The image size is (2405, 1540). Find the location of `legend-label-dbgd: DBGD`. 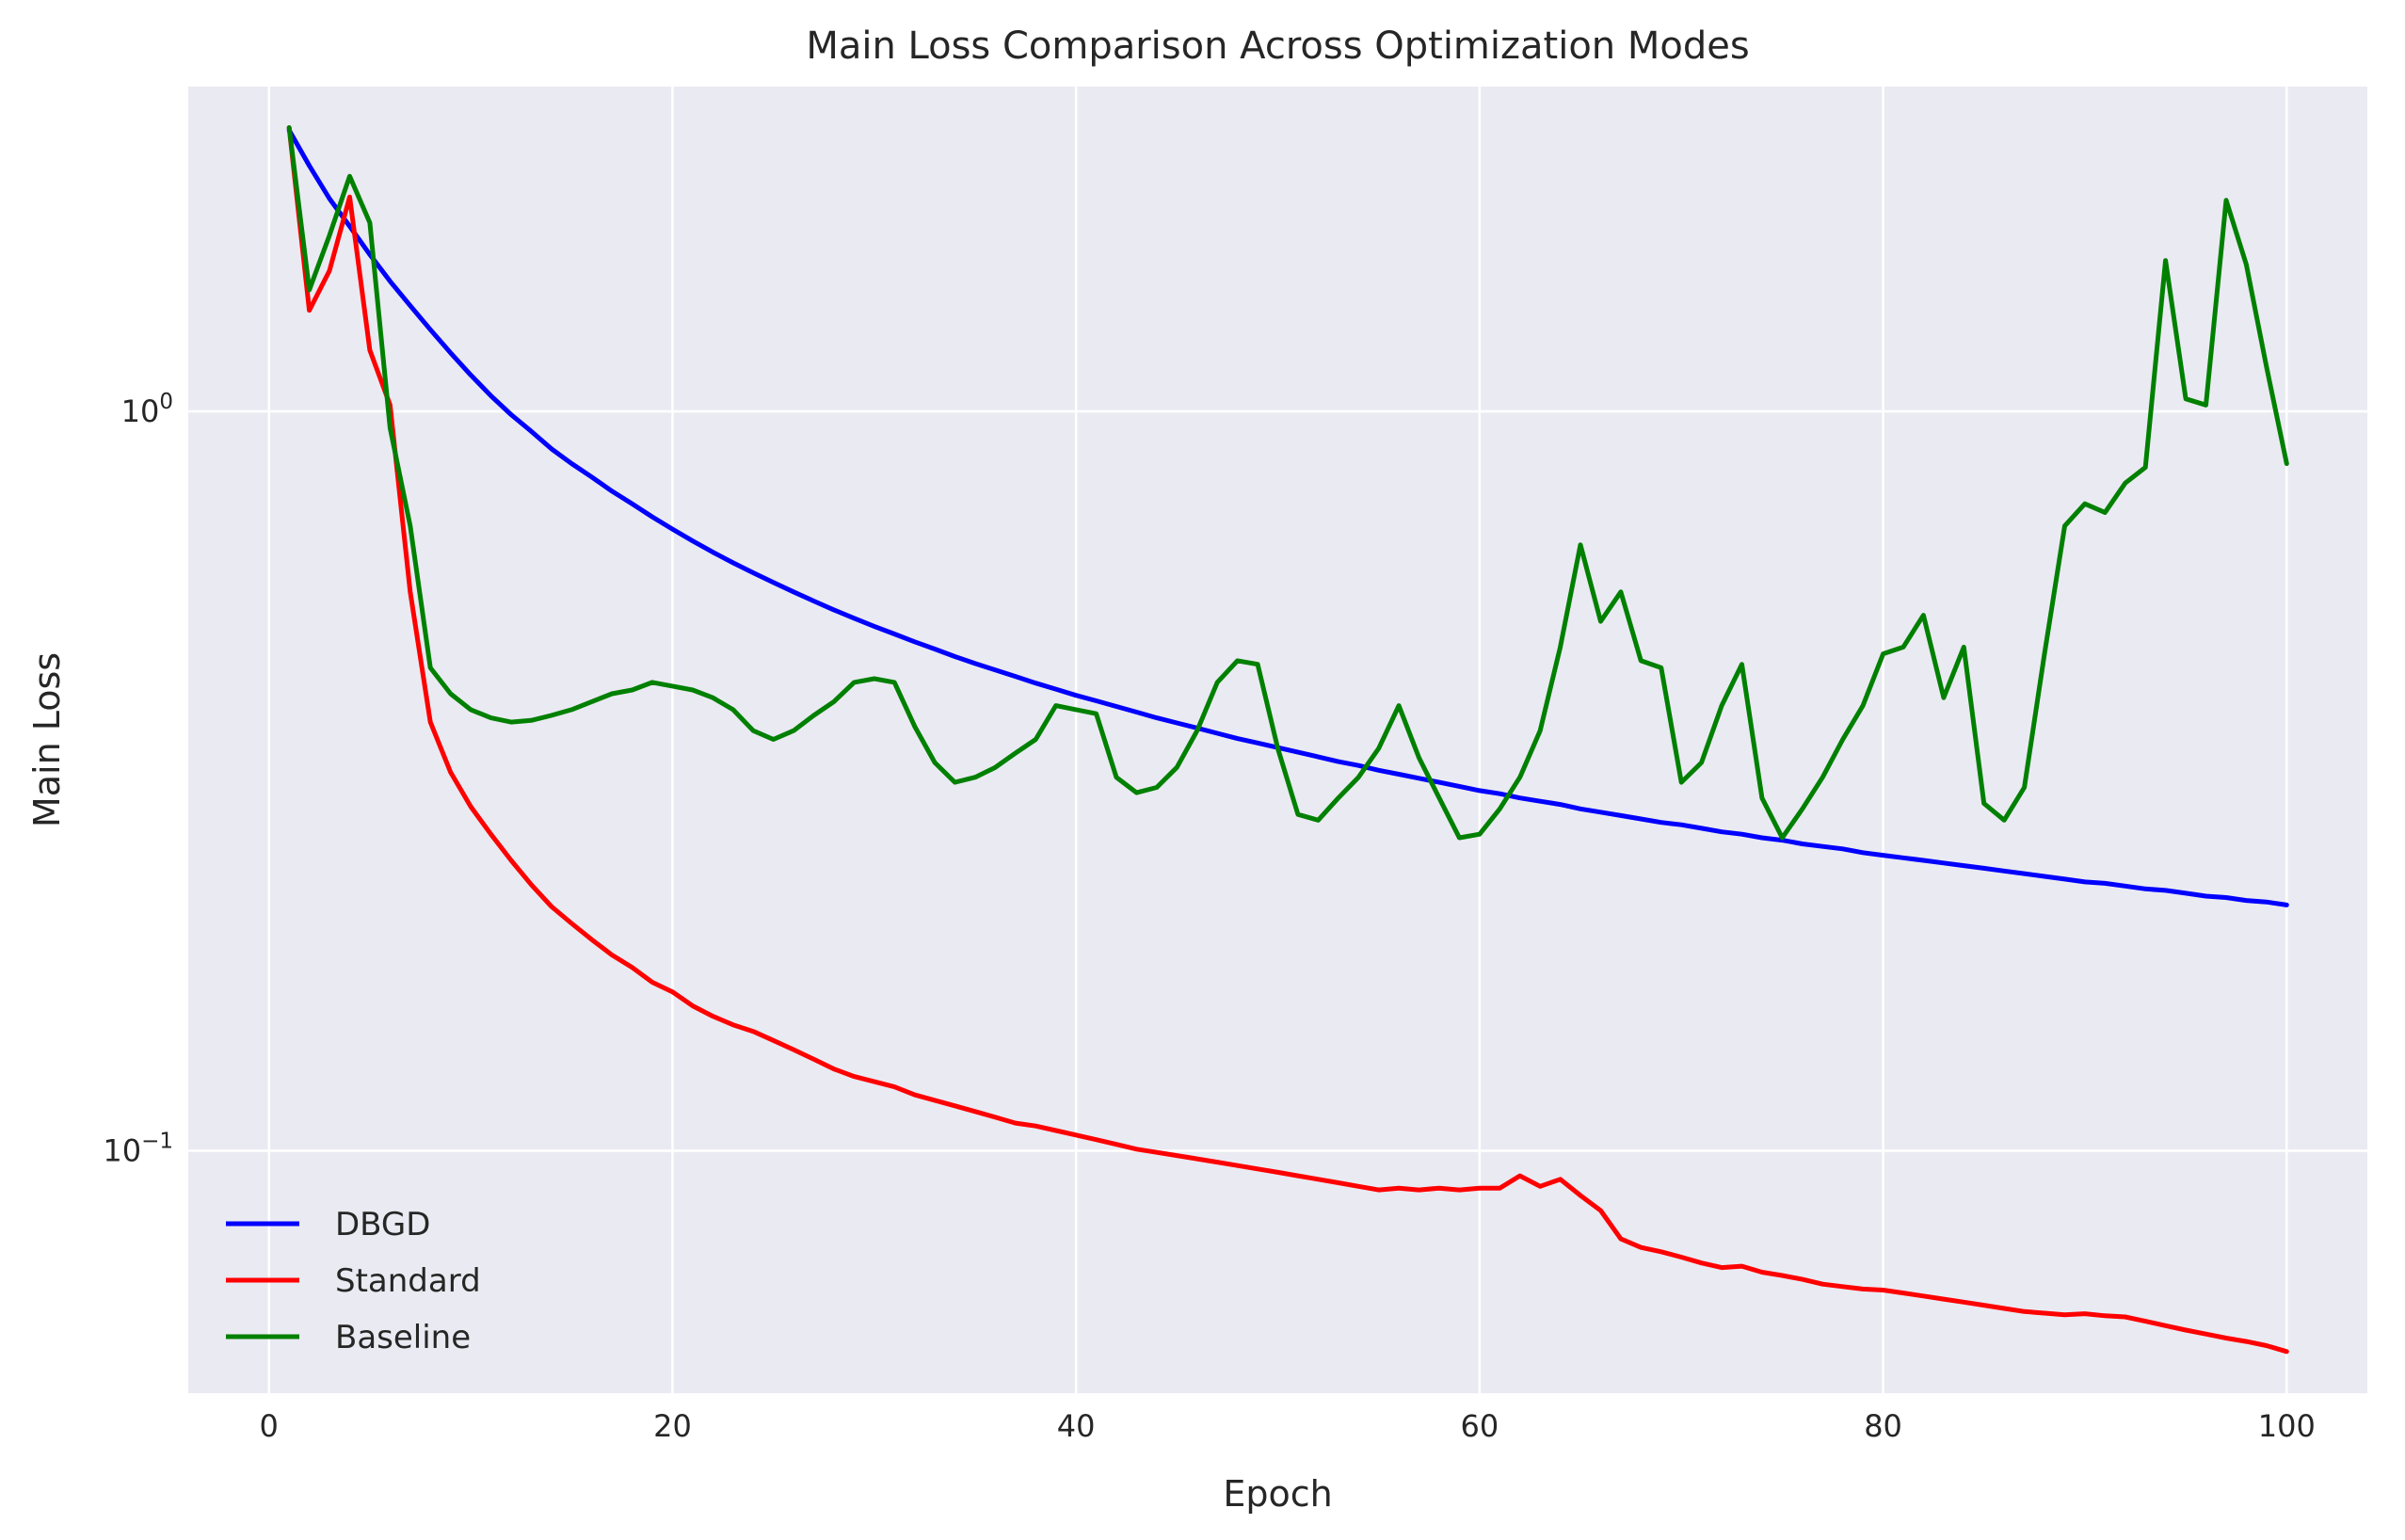

legend-label-dbgd: DBGD is located at coordinates (382, 1224).